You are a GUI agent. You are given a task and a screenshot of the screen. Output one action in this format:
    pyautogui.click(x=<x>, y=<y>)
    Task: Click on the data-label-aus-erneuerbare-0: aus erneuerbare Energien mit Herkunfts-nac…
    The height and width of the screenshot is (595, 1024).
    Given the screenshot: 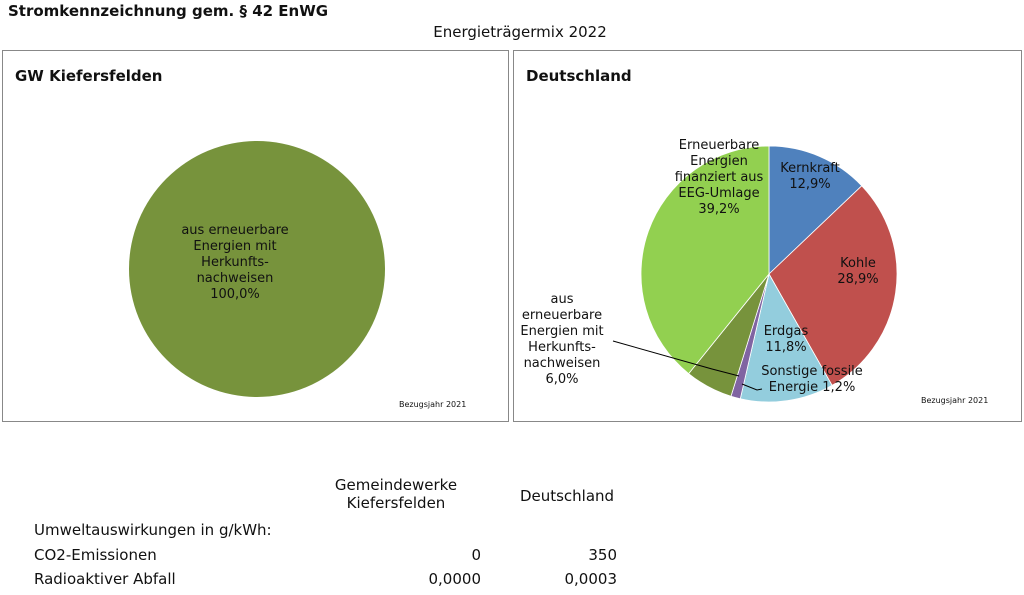 What is the action you would take?
    pyautogui.click(x=234, y=262)
    